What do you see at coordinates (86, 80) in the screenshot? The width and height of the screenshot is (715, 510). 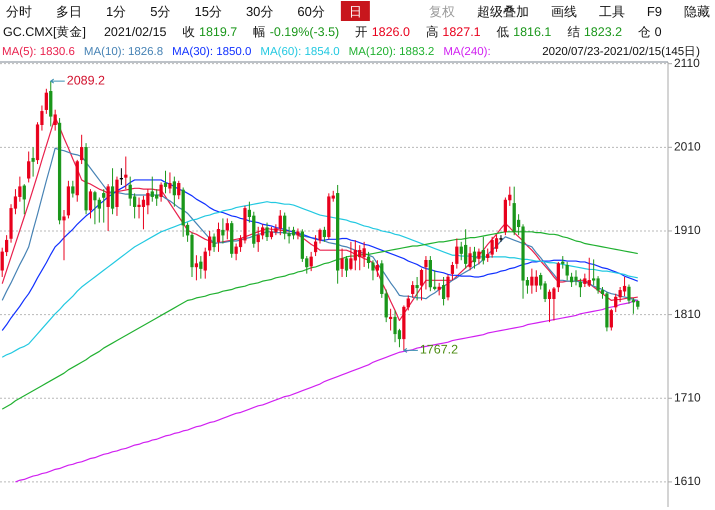 I see `annotation: 2089.2` at bounding box center [86, 80].